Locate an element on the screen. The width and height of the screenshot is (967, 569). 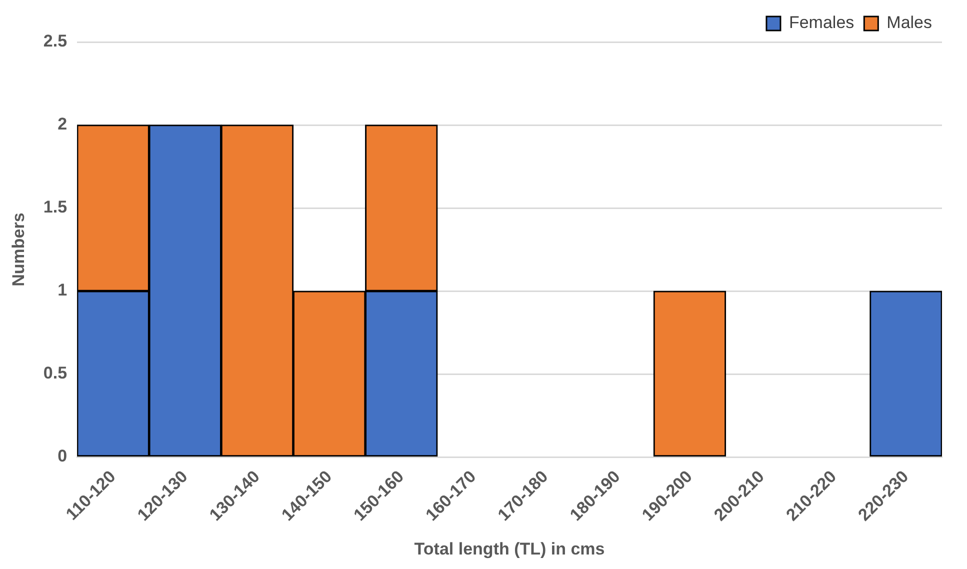
y-tick-label: 2.5 is located at coordinates (55, 41).